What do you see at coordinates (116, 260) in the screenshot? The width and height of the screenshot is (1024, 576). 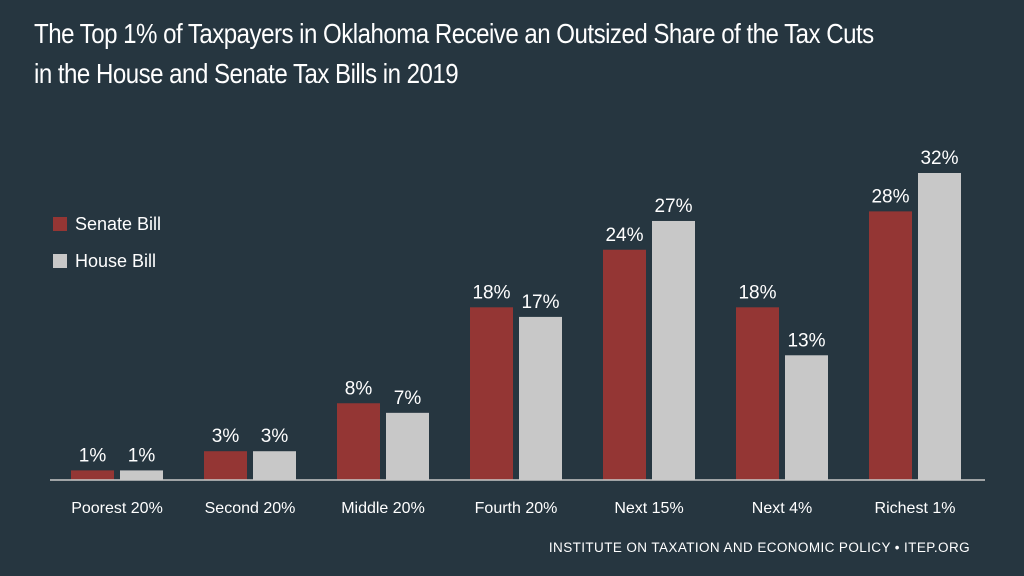 I see `legend-label-house-bill: House Bill` at bounding box center [116, 260].